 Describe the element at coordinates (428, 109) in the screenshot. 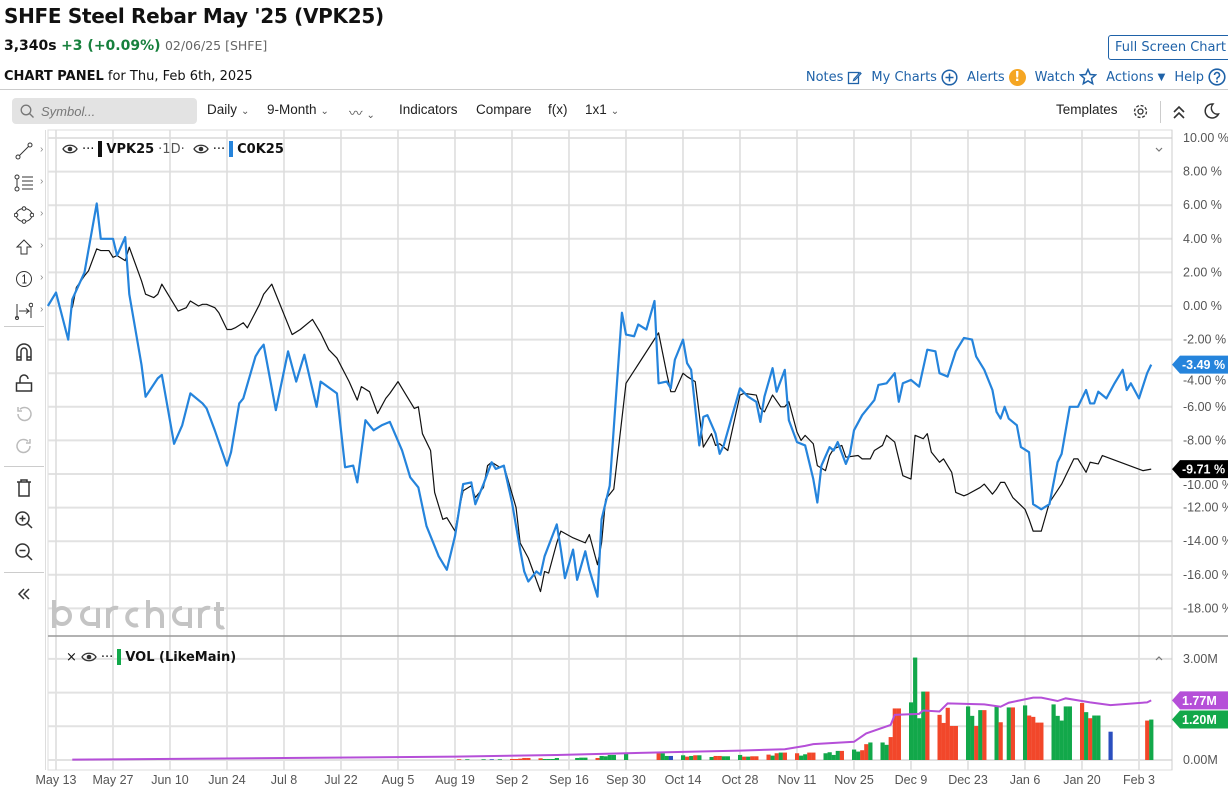

I see `indicators-button: Indicators` at that location.